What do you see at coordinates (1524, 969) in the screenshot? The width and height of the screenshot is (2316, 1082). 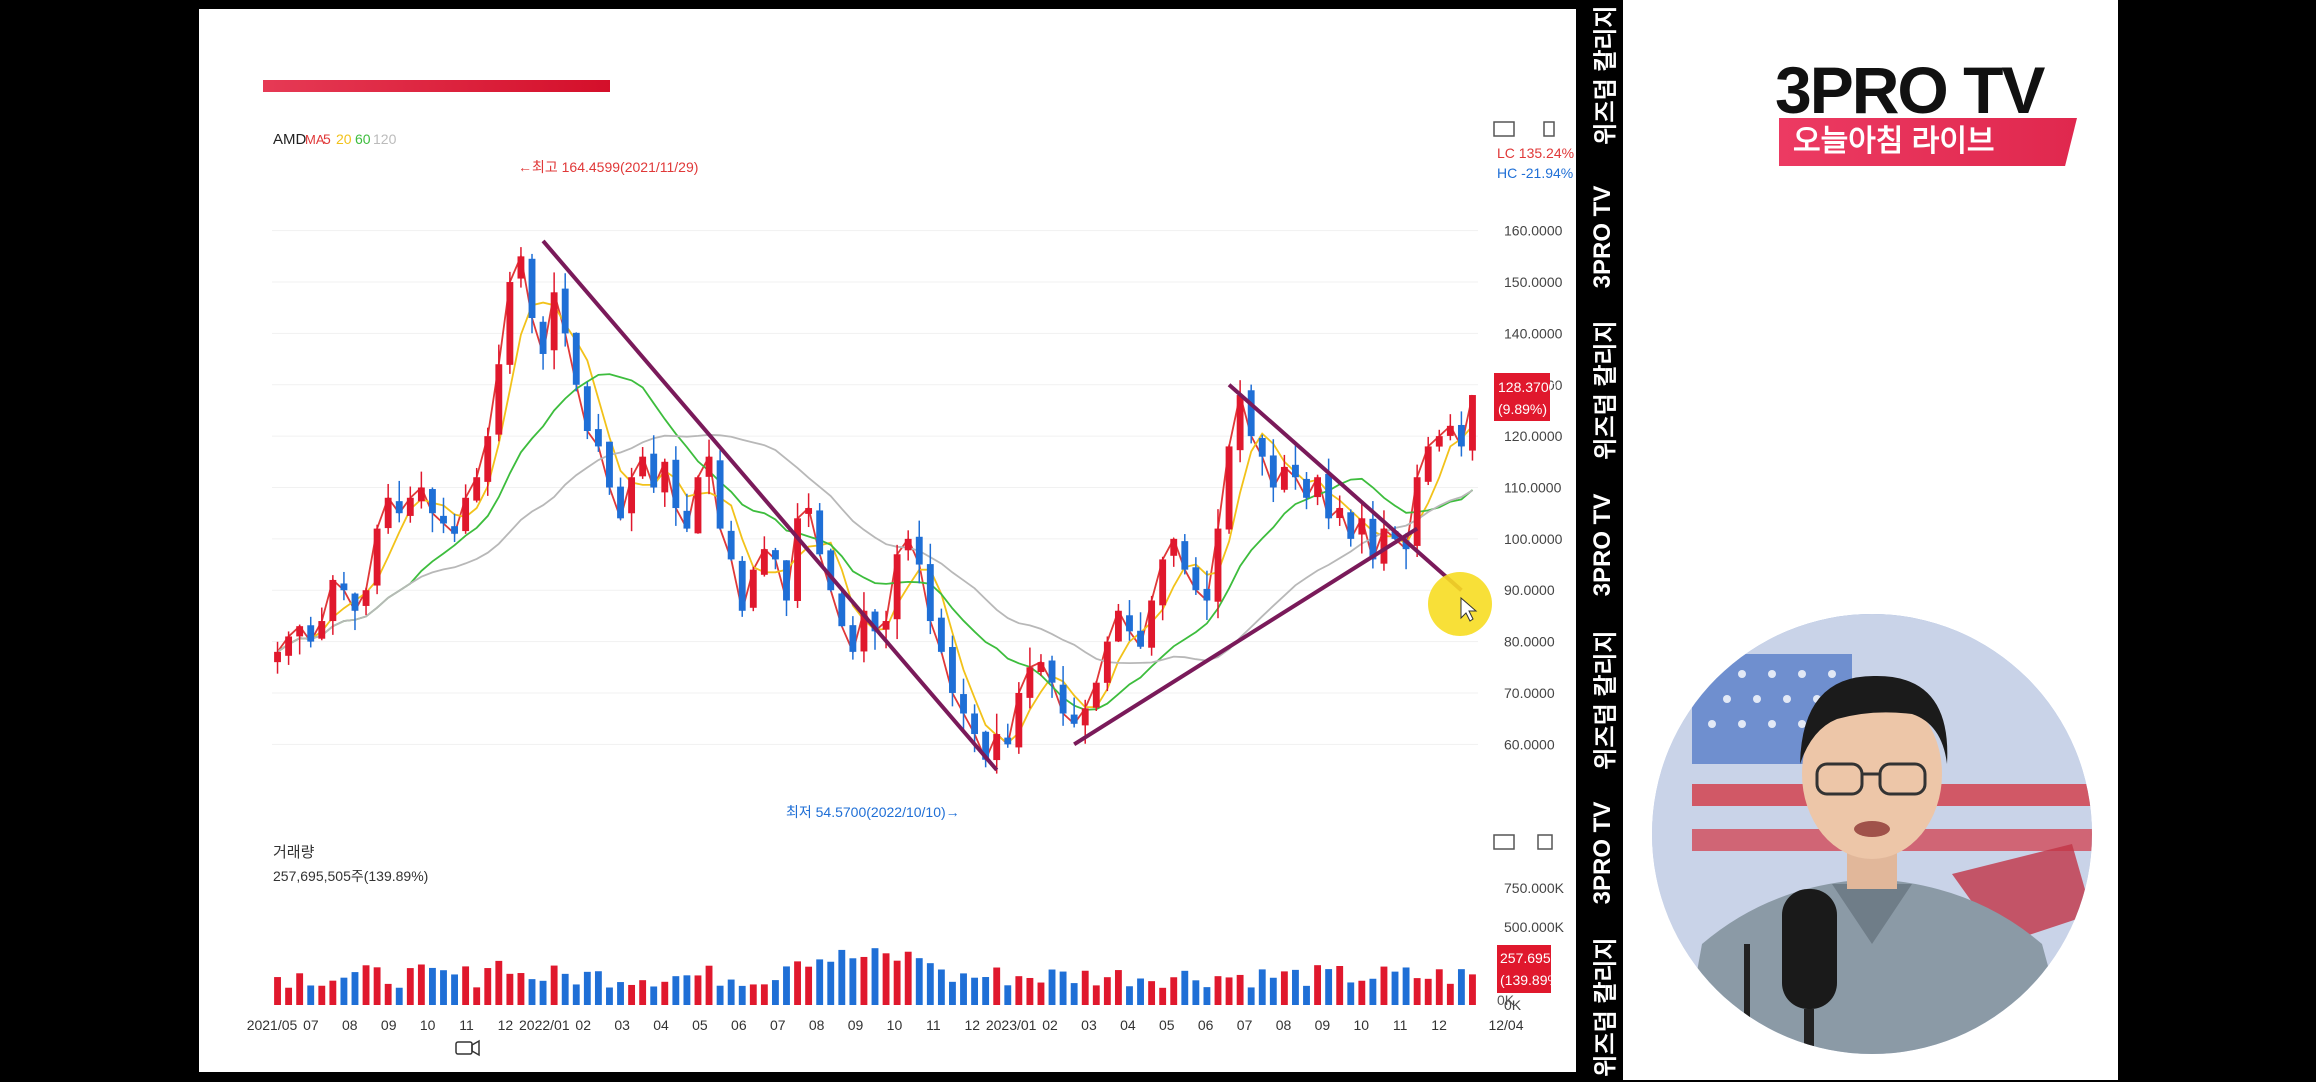 I see `volume-current-box` at bounding box center [1524, 969].